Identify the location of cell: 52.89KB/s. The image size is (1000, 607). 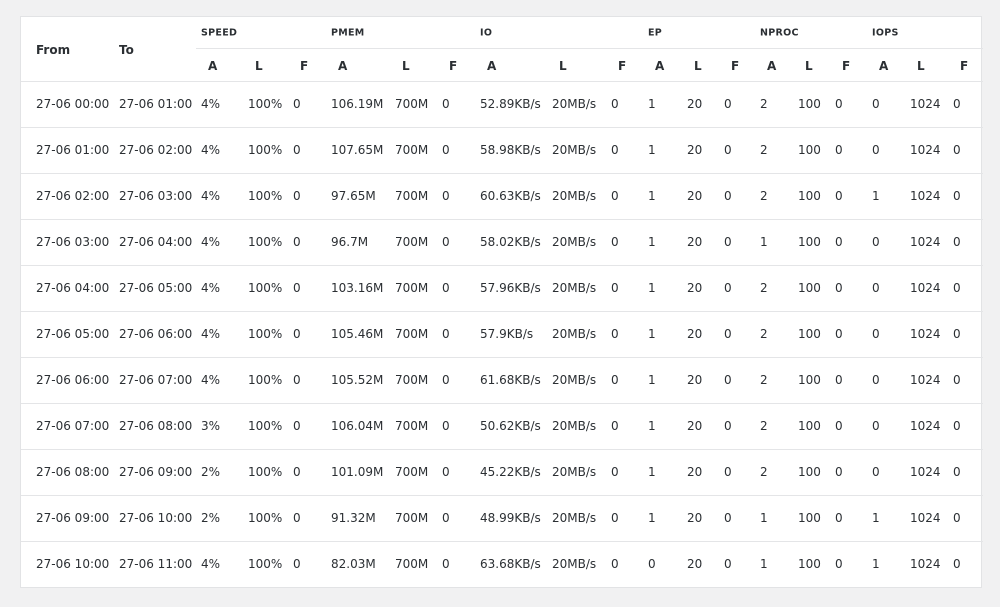
(510, 104).